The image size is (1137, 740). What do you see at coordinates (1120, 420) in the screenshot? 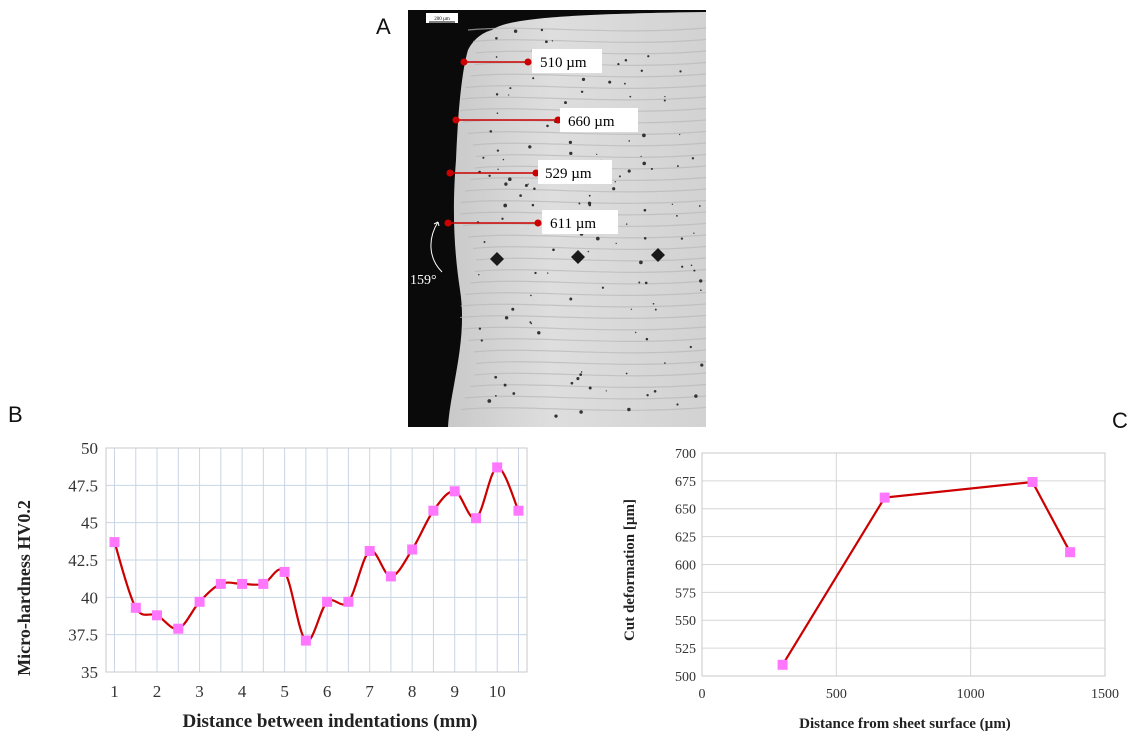
I see `panel-label-c: C` at bounding box center [1120, 420].